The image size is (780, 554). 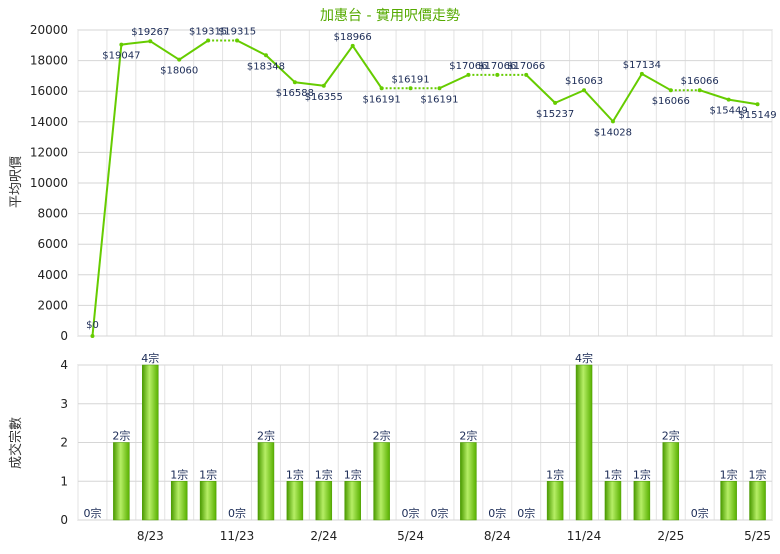 I want to click on volume-y-tick: 4, so click(x=64, y=365).